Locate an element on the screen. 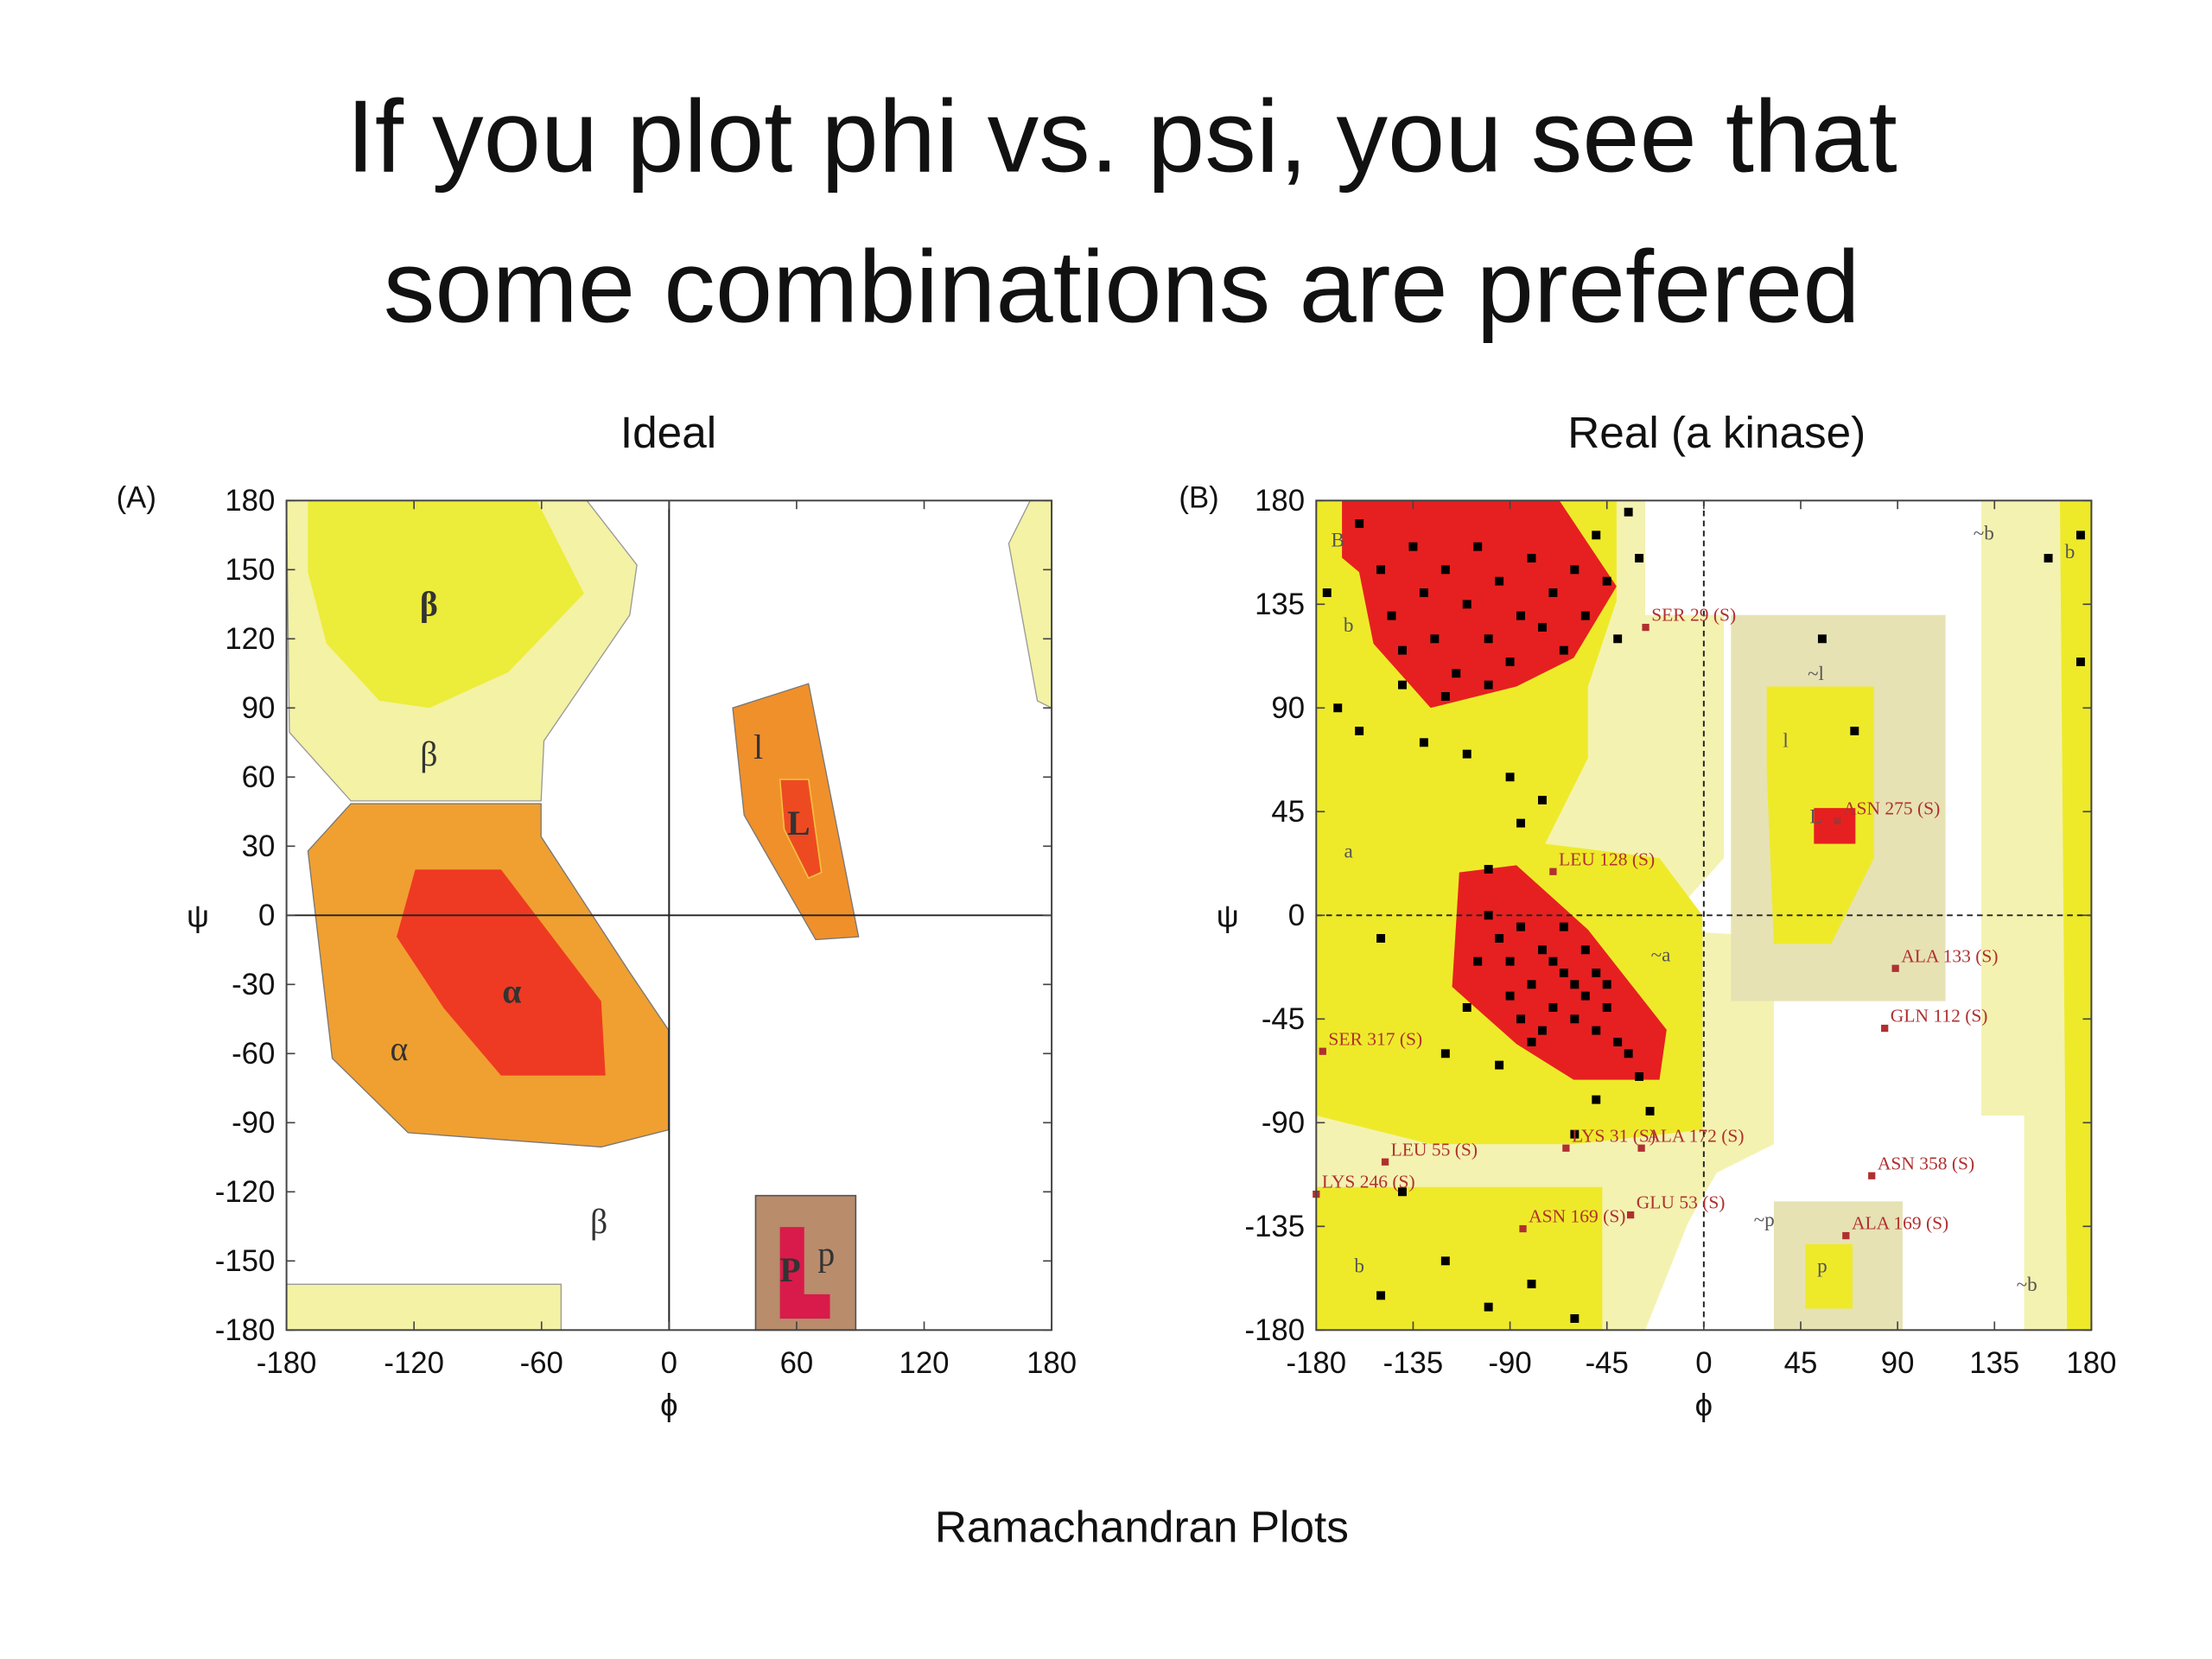 The image size is (2212, 1659). y-tick-label: -60 is located at coordinates (253, 1054).